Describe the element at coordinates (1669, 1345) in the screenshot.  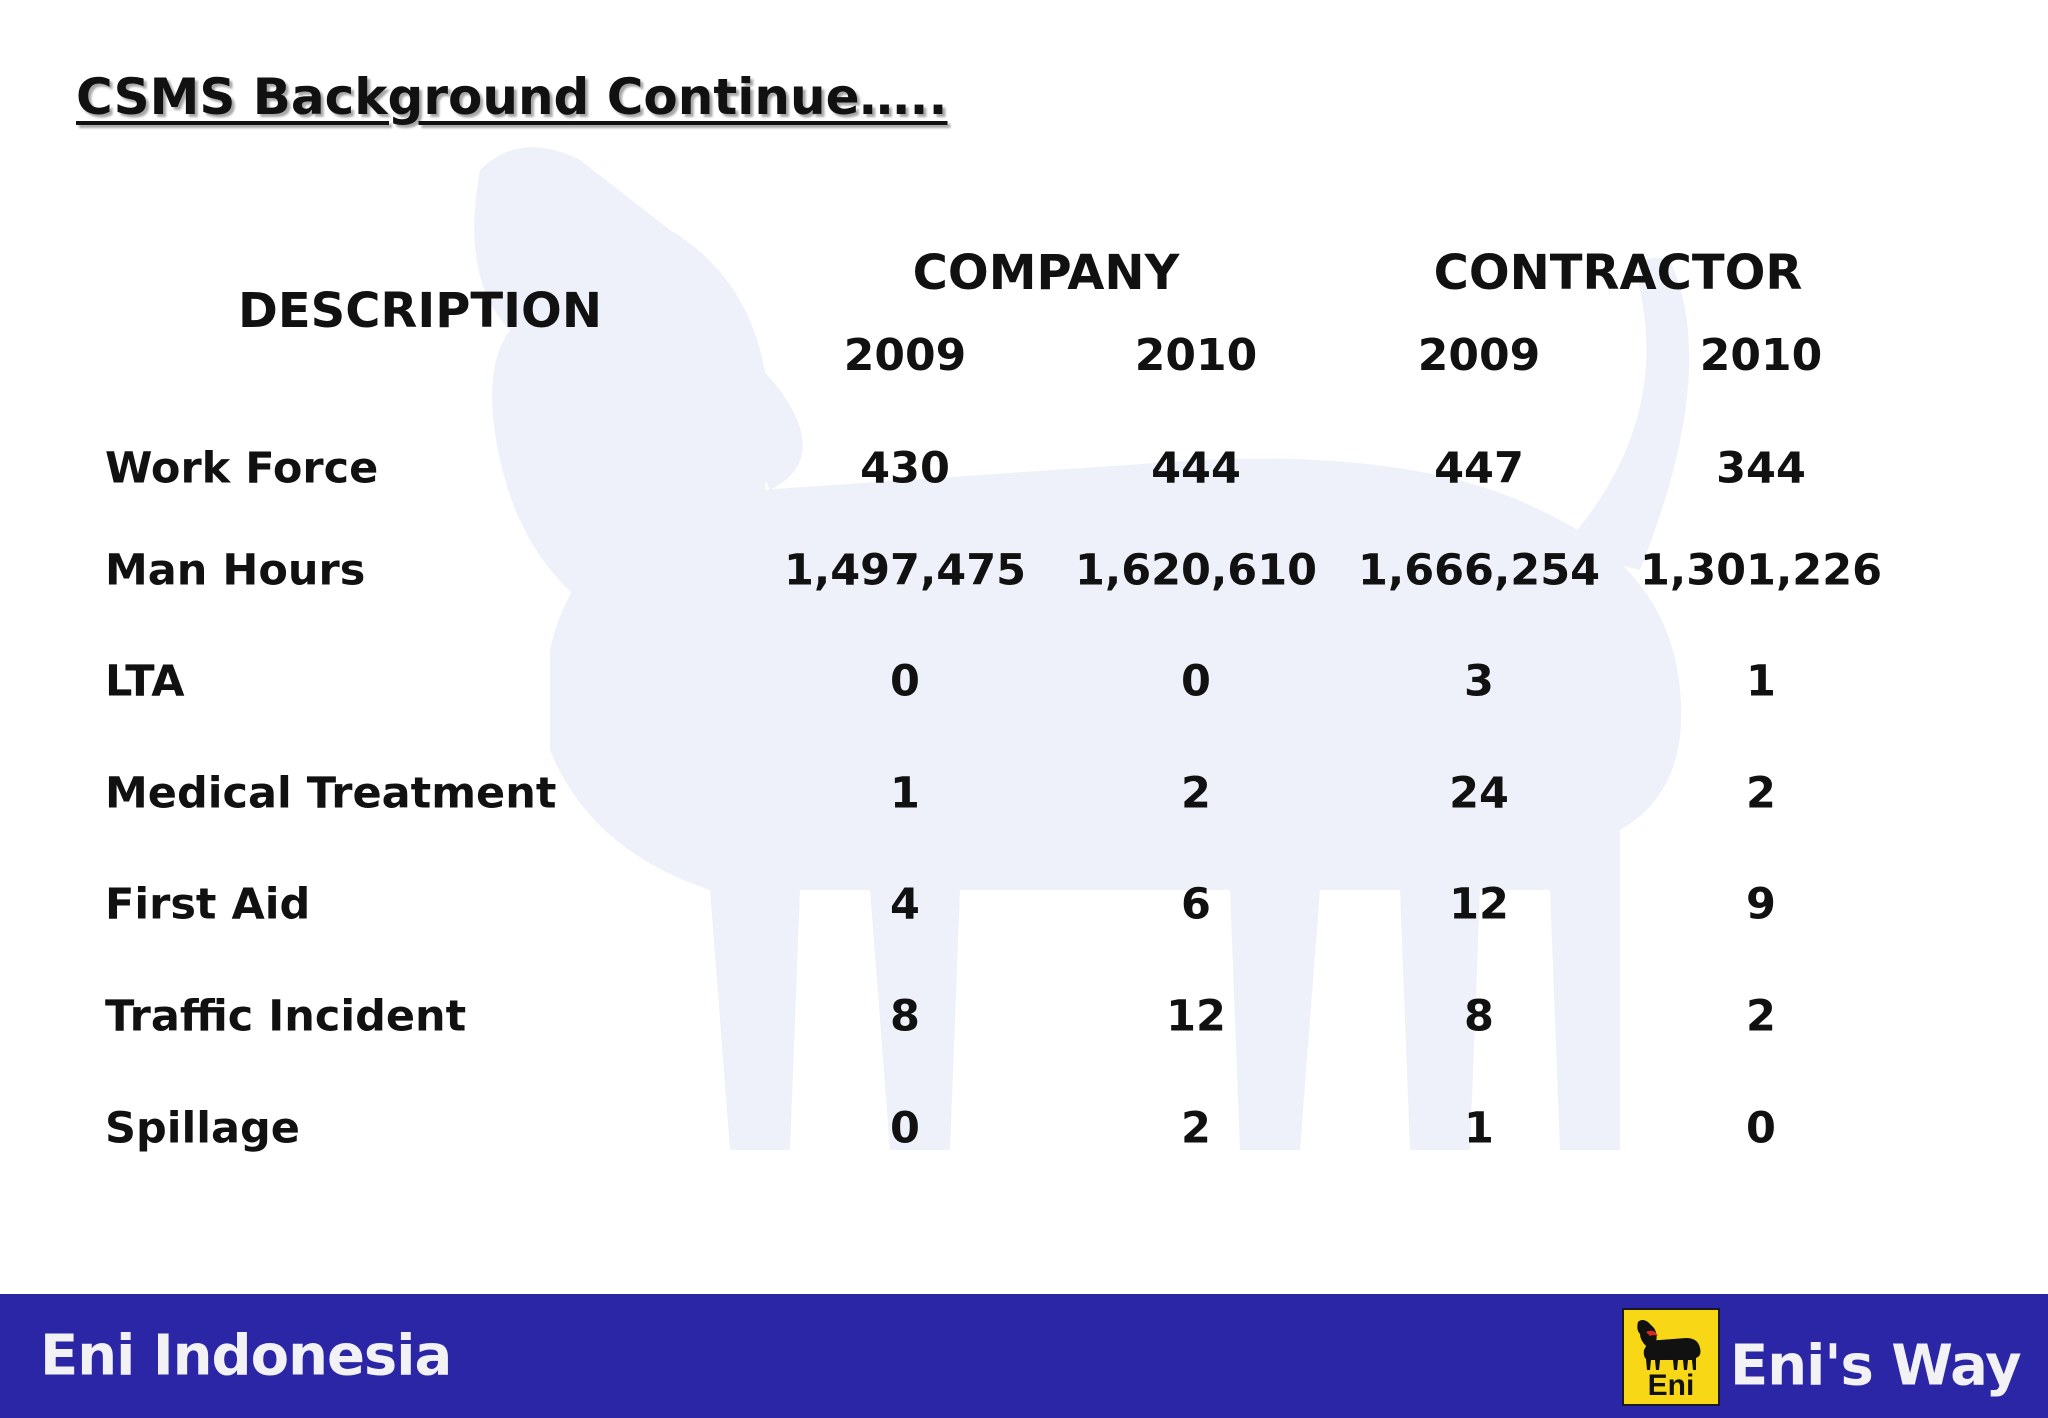
I see `six-legged-dog-logo-icon` at that location.